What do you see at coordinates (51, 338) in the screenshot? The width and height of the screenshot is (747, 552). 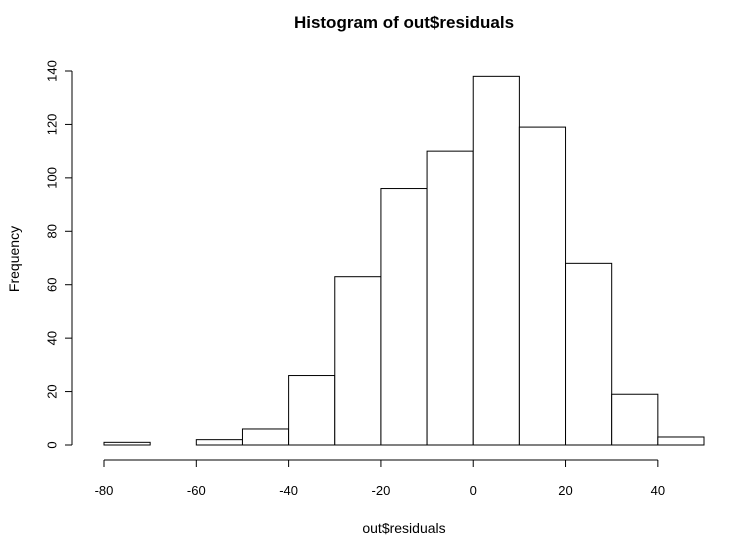 I see `y-tick-label: 40` at bounding box center [51, 338].